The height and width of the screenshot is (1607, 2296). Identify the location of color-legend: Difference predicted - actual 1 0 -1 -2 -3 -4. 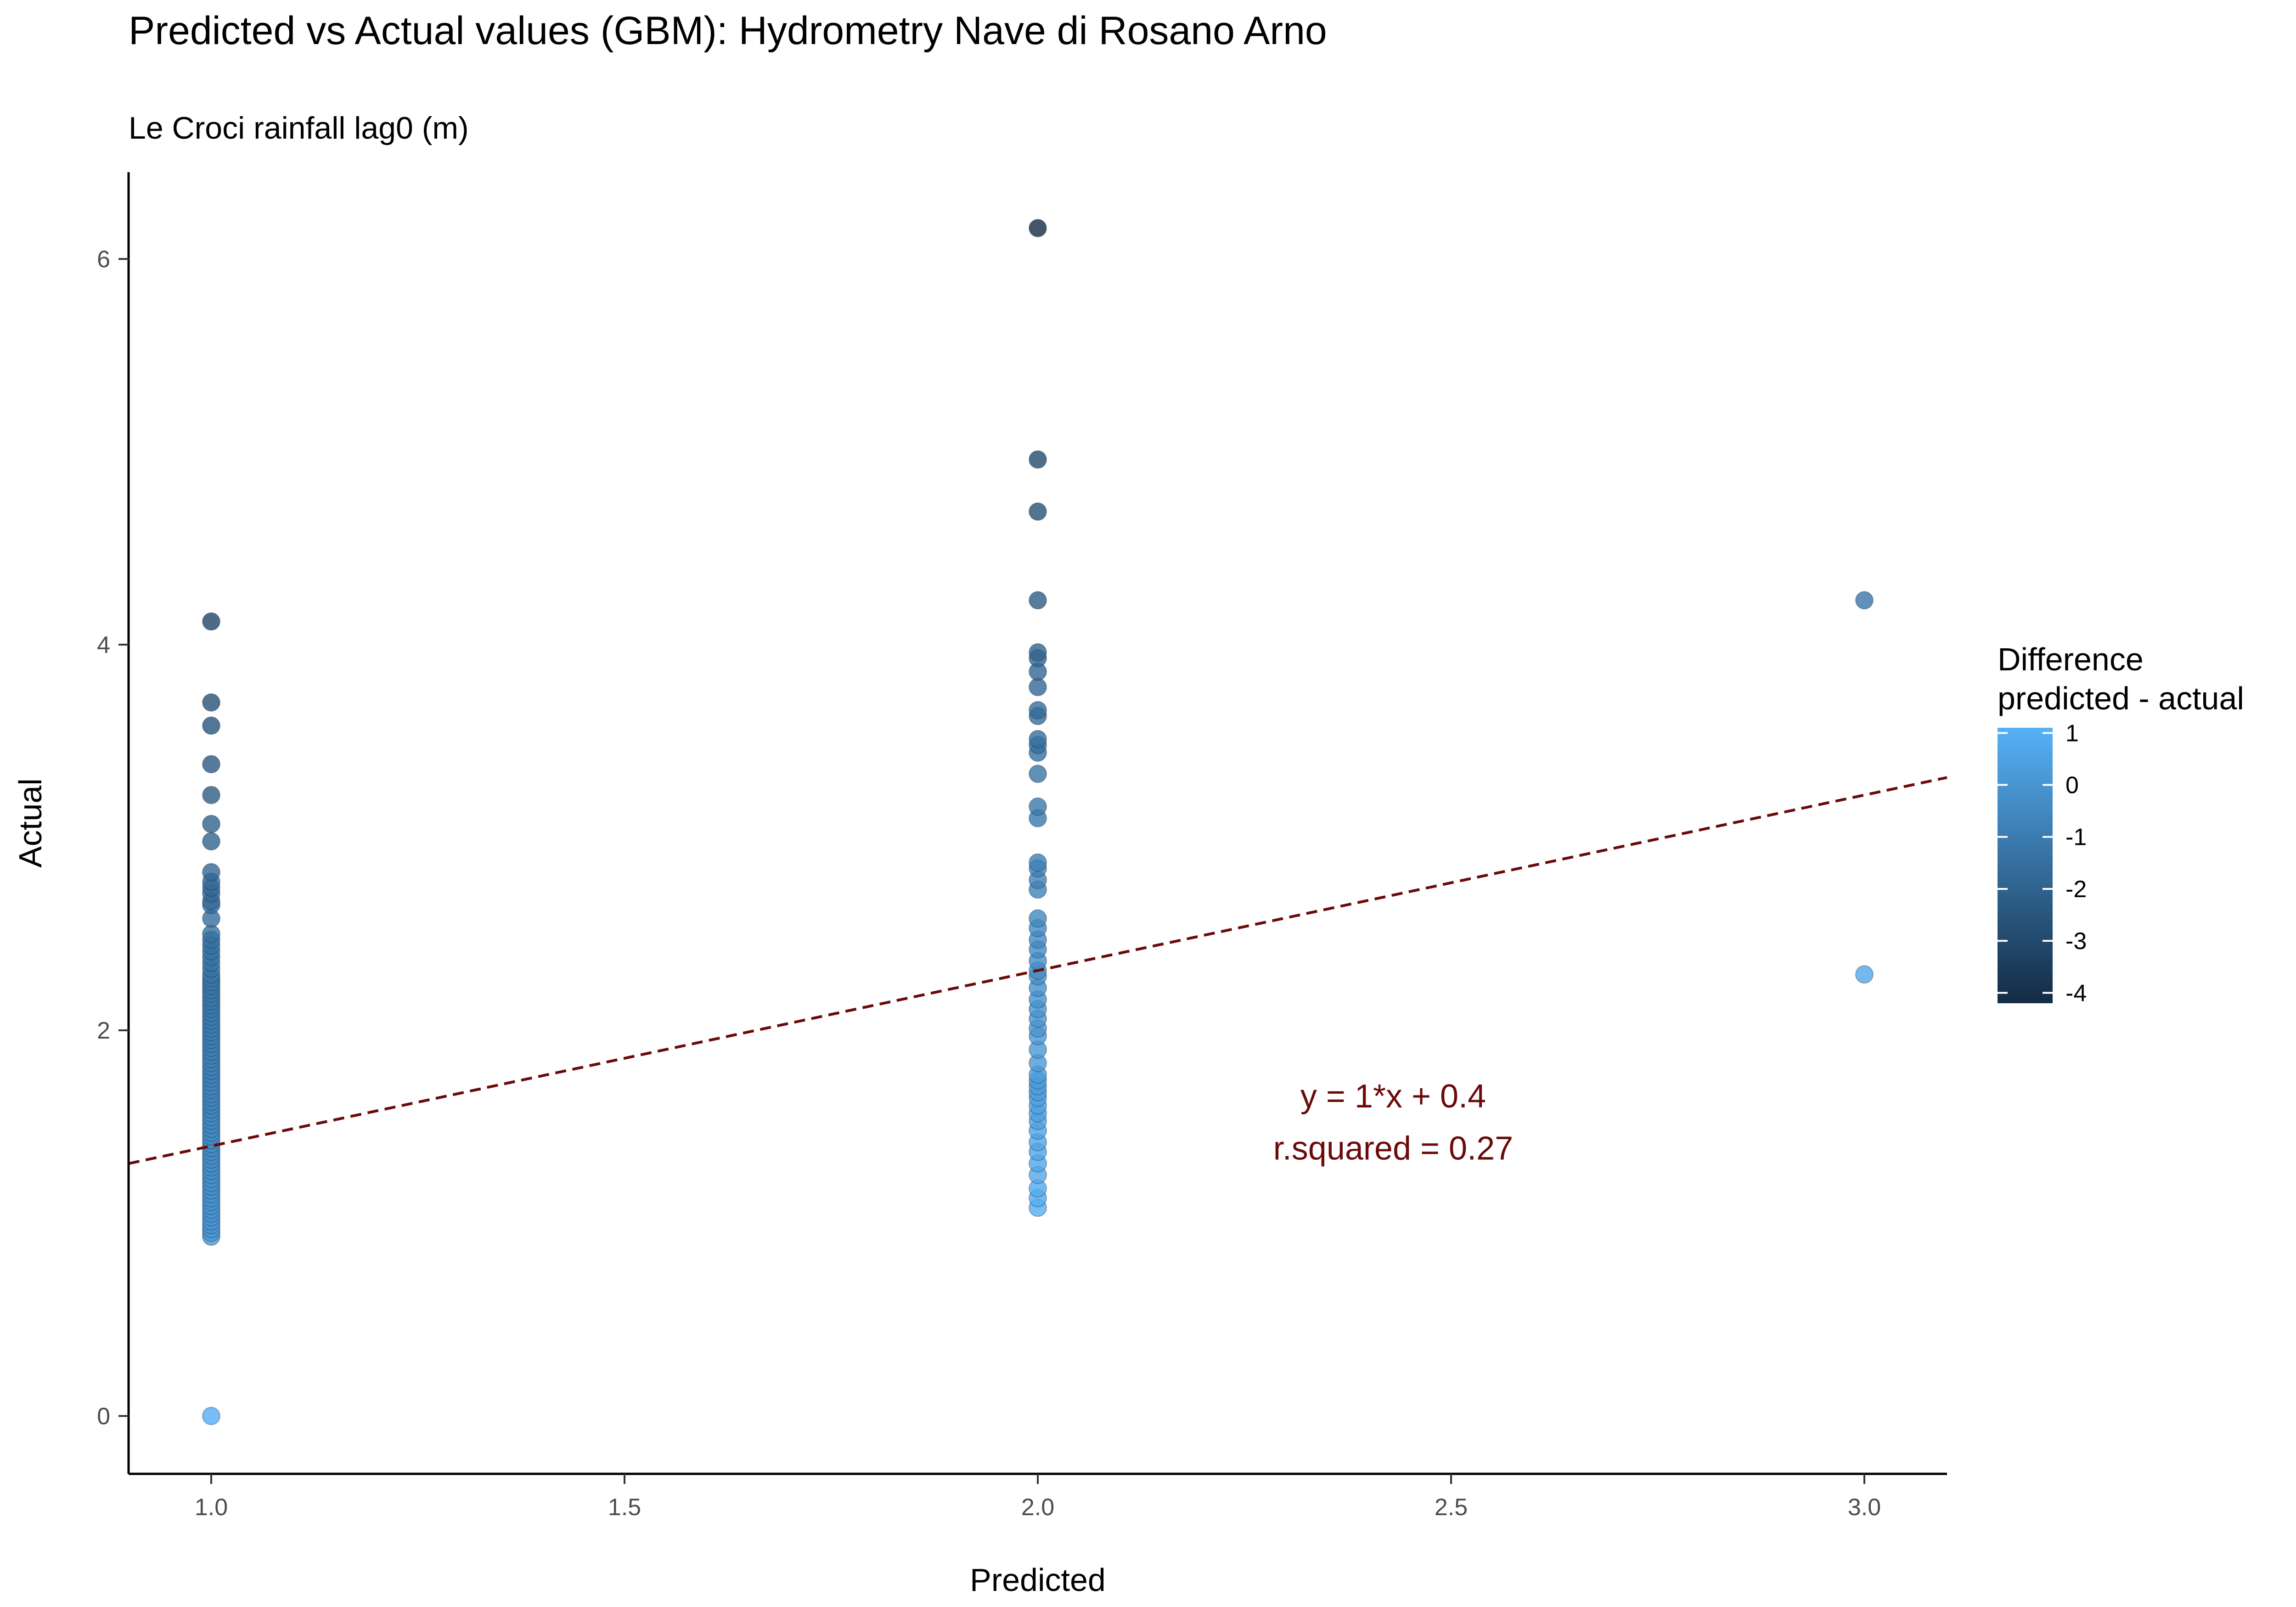
(2121, 823).